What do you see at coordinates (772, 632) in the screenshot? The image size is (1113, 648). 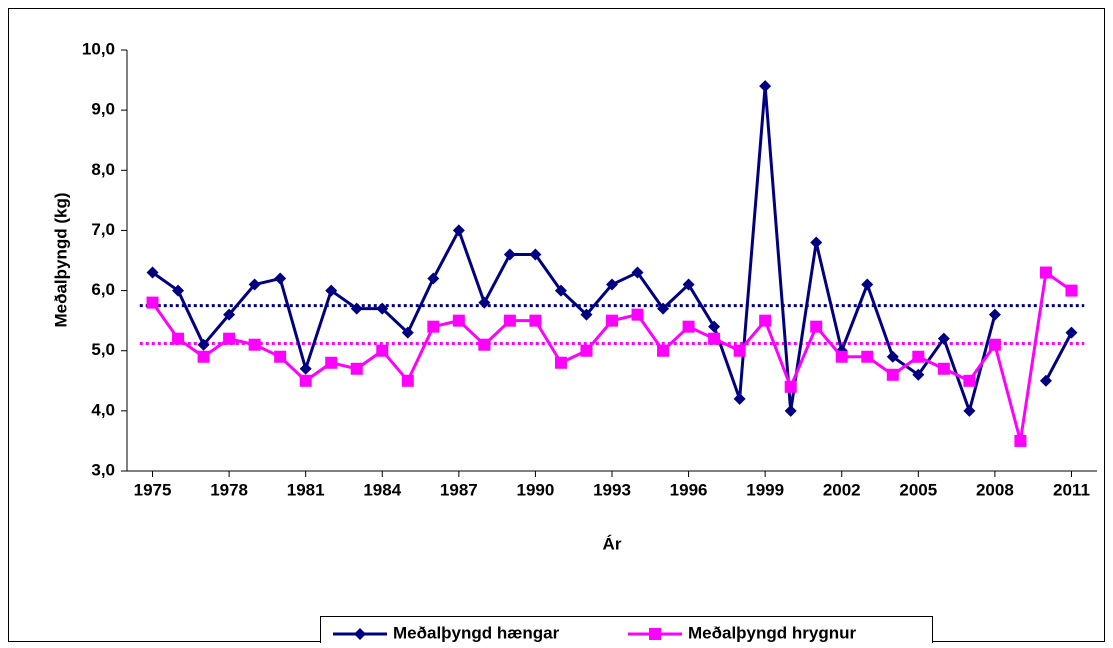 I see `legend-label: Meðalþyngd hrygnur` at bounding box center [772, 632].